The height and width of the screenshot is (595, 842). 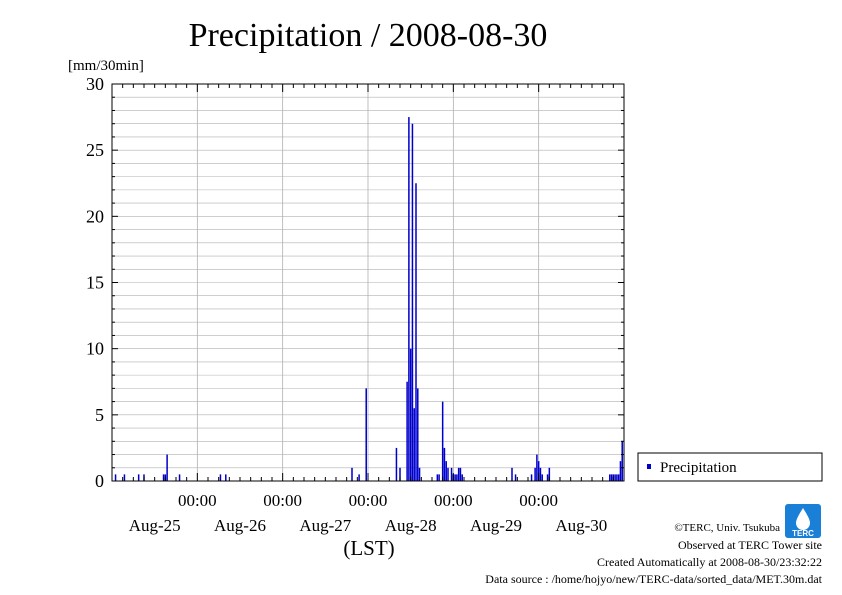 I want to click on y-tick-label: 10, so click(x=95, y=349).